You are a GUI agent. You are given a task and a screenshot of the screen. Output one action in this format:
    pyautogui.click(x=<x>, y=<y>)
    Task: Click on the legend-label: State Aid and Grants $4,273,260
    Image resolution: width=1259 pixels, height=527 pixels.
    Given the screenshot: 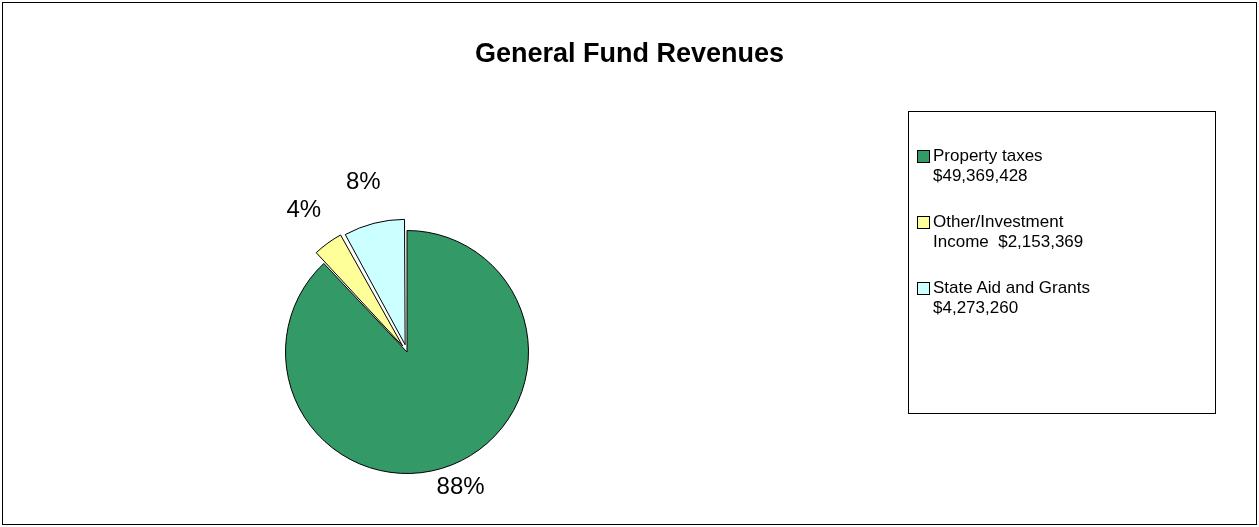 What is the action you would take?
    pyautogui.click(x=1012, y=298)
    